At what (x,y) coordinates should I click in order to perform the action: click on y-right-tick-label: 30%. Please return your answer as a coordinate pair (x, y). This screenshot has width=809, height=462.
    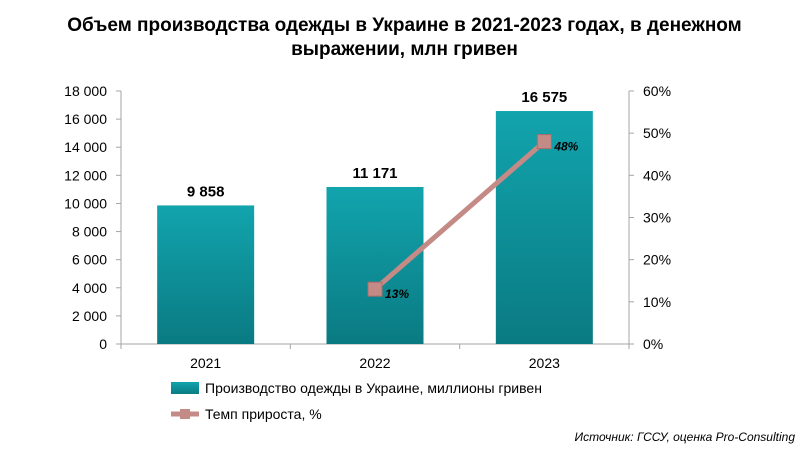
    Looking at the image, I should click on (657, 218).